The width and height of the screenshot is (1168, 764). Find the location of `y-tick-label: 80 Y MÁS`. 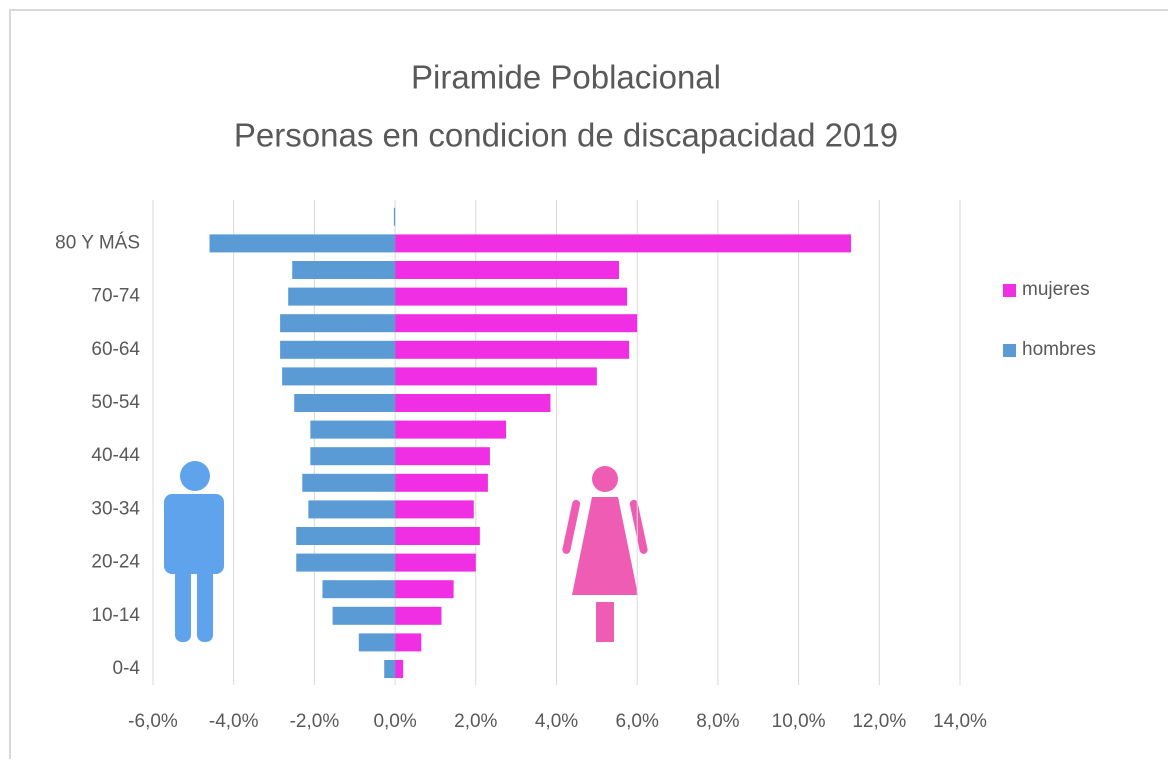

y-tick-label: 80 Y MÁS is located at coordinates (97, 242).